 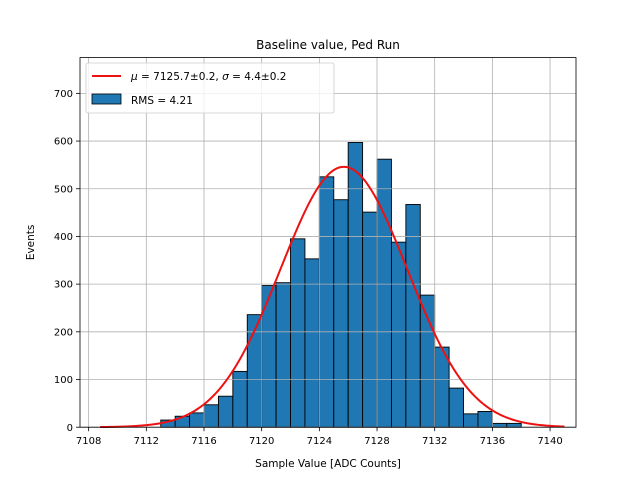 What do you see at coordinates (63, 142) in the screenshot?
I see `y-tick-label: 600` at bounding box center [63, 142].